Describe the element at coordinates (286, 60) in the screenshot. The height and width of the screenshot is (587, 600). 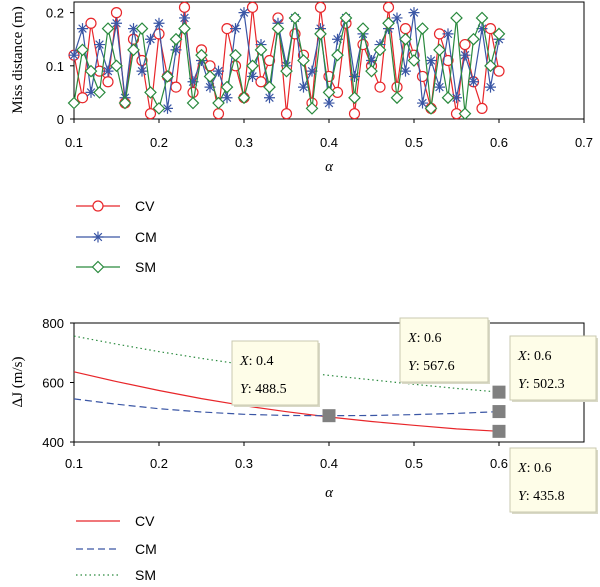
I see `series-cm` at that location.